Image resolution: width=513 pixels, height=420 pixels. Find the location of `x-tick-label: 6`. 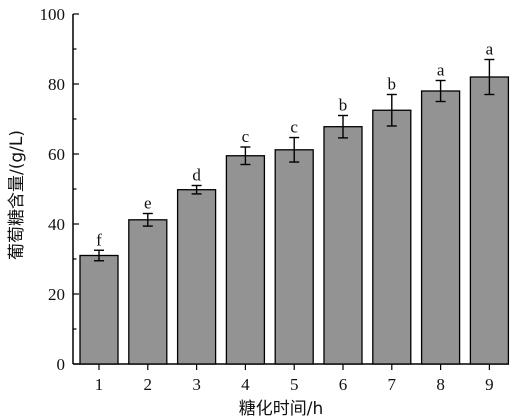

x-tick-label: 6 is located at coordinates (343, 384).